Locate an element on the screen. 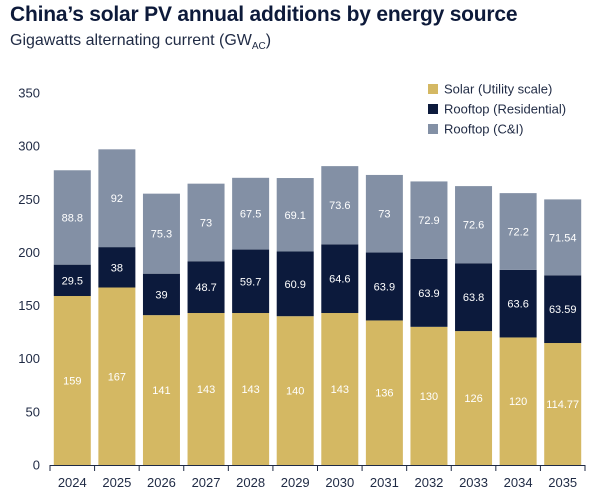 The width and height of the screenshot is (597, 500). data-label: 39 is located at coordinates (161, 295).